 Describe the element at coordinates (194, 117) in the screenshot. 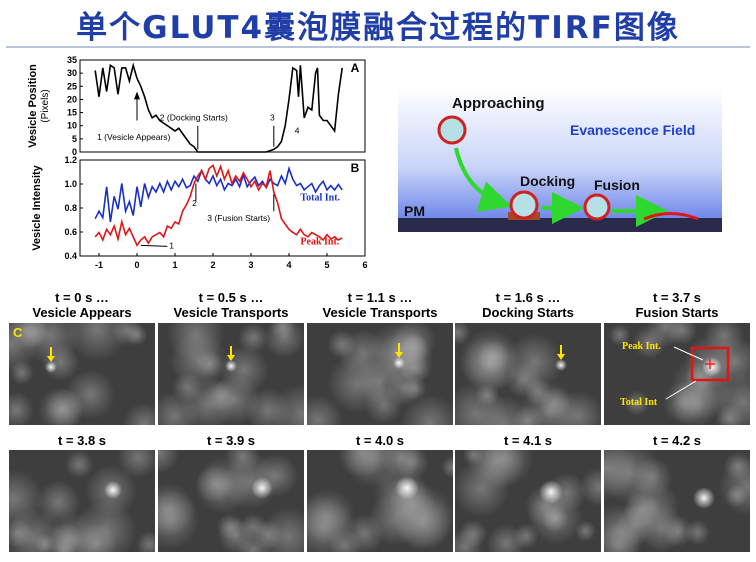

I see `annotation-docking-starts: 2 (Docking Starts)` at that location.